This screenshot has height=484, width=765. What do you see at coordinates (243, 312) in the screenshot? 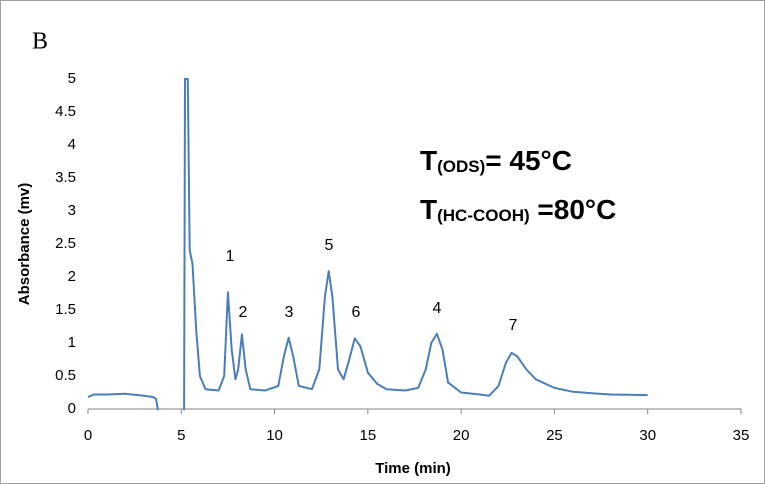
I see `peak-label: 2` at bounding box center [243, 312].